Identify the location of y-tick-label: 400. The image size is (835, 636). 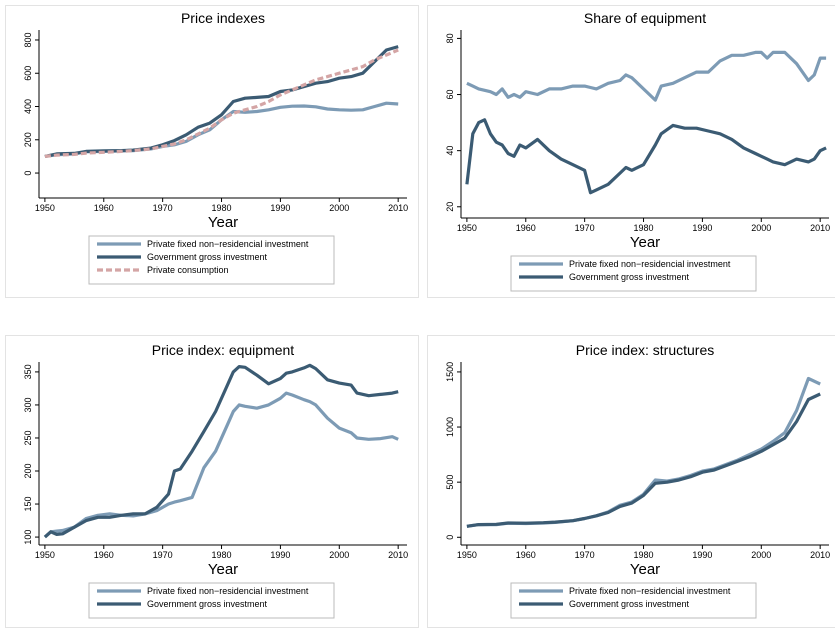
(28, 106).